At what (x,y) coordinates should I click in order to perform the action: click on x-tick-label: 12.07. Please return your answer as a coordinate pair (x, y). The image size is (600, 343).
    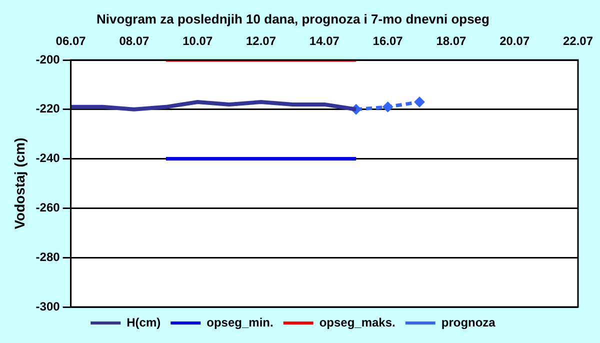
    Looking at the image, I should click on (261, 41).